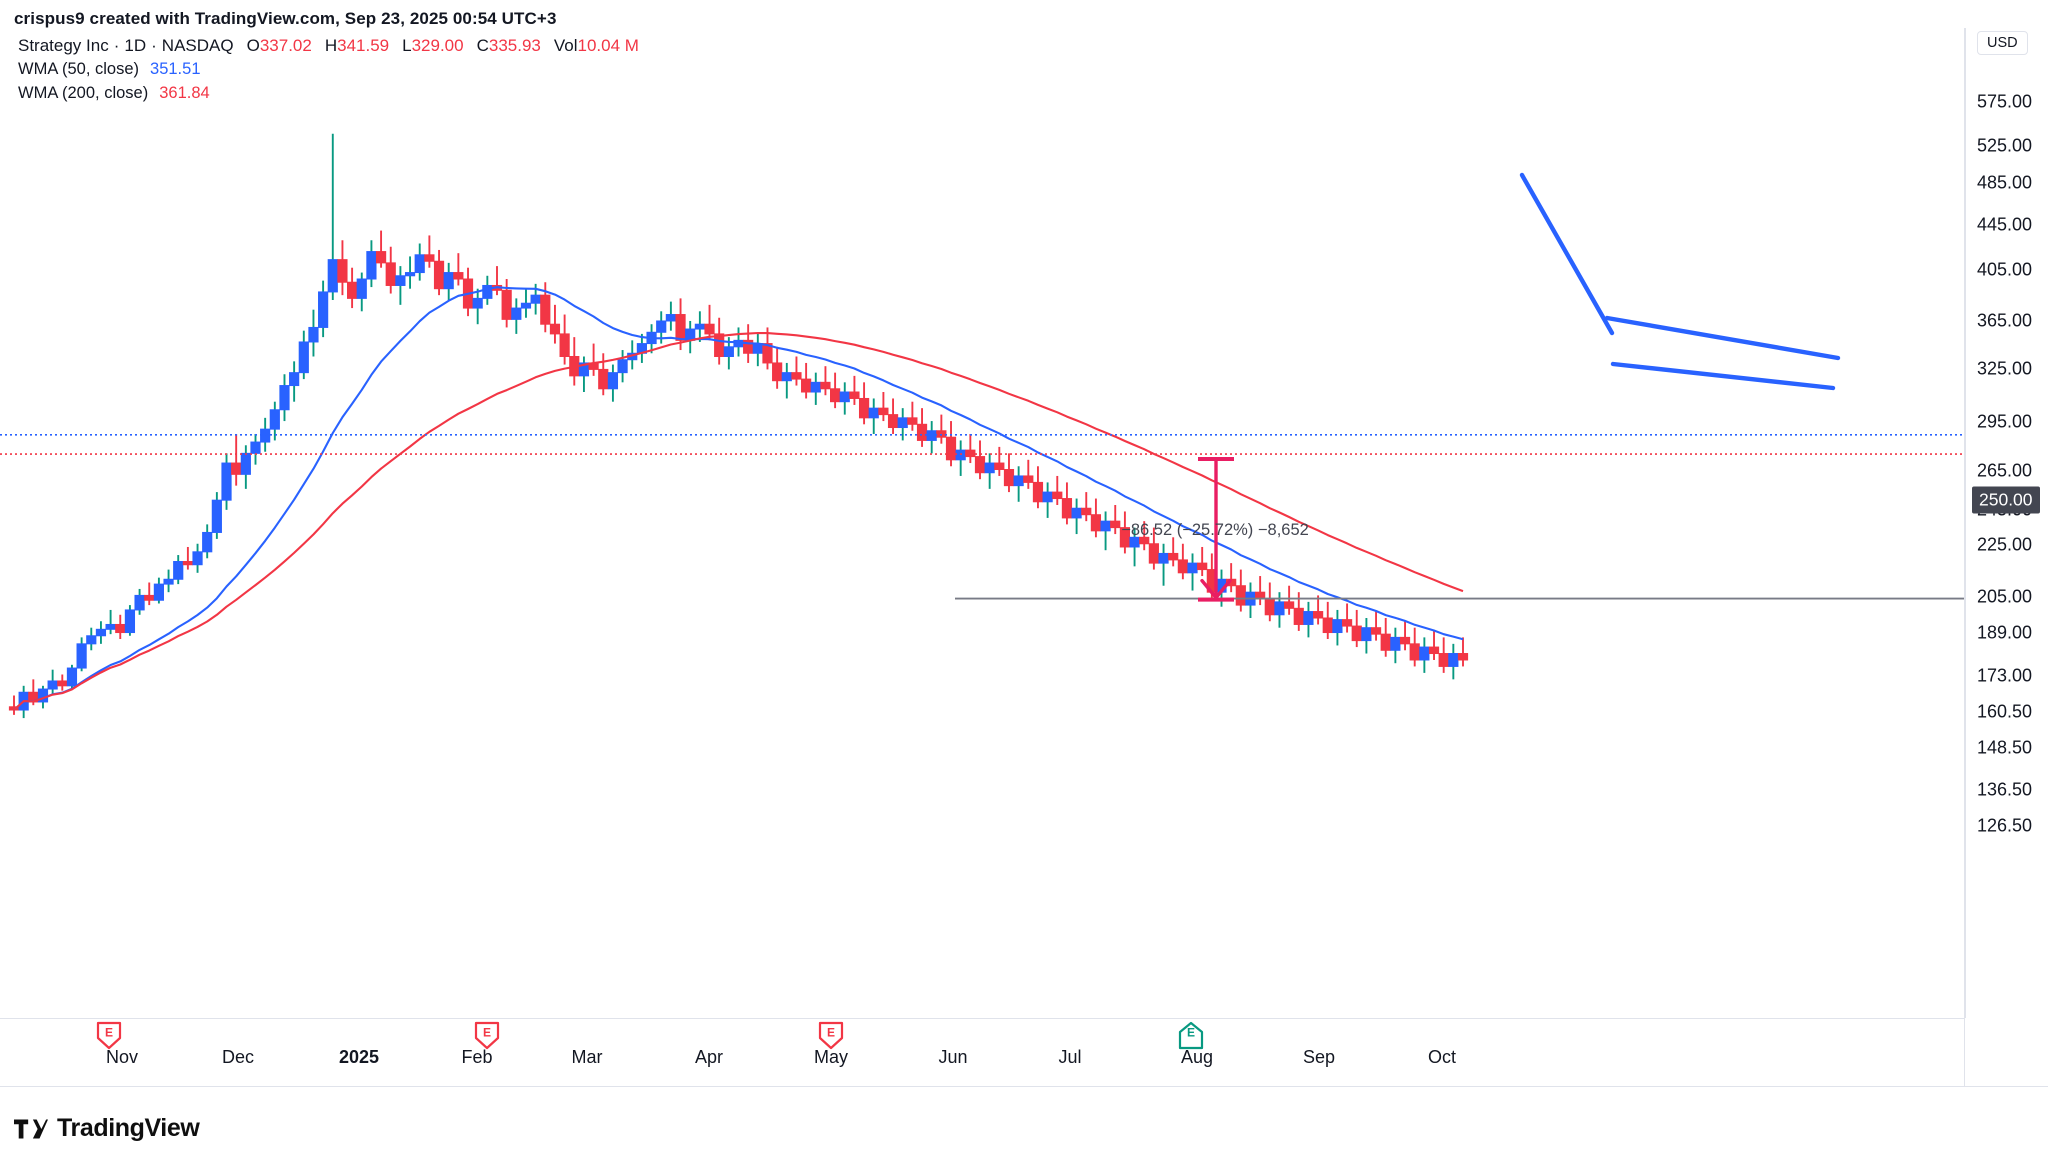 The height and width of the screenshot is (1168, 2048). Describe the element at coordinates (2005, 368) in the screenshot. I see `price-tick: 325.00` at that location.